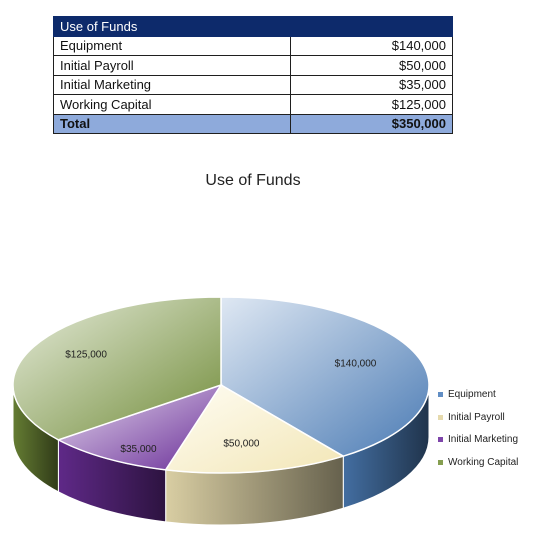 The image size is (552, 550). I want to click on table-row: Equipment $140,000, so click(253, 45).